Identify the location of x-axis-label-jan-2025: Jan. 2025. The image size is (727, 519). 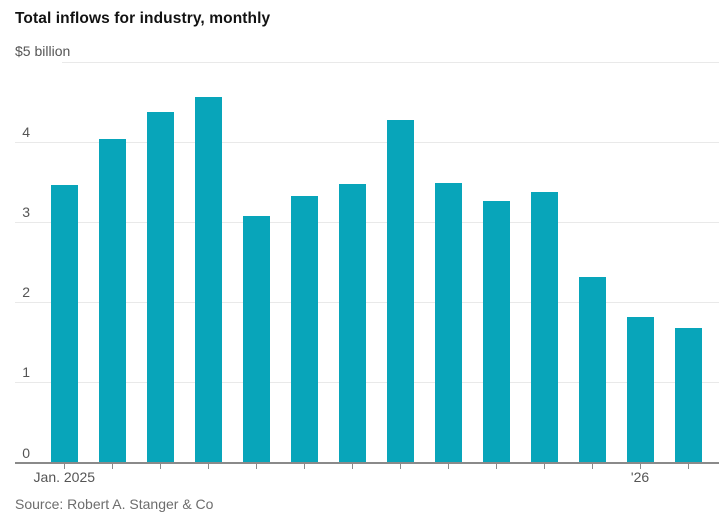
(64, 476).